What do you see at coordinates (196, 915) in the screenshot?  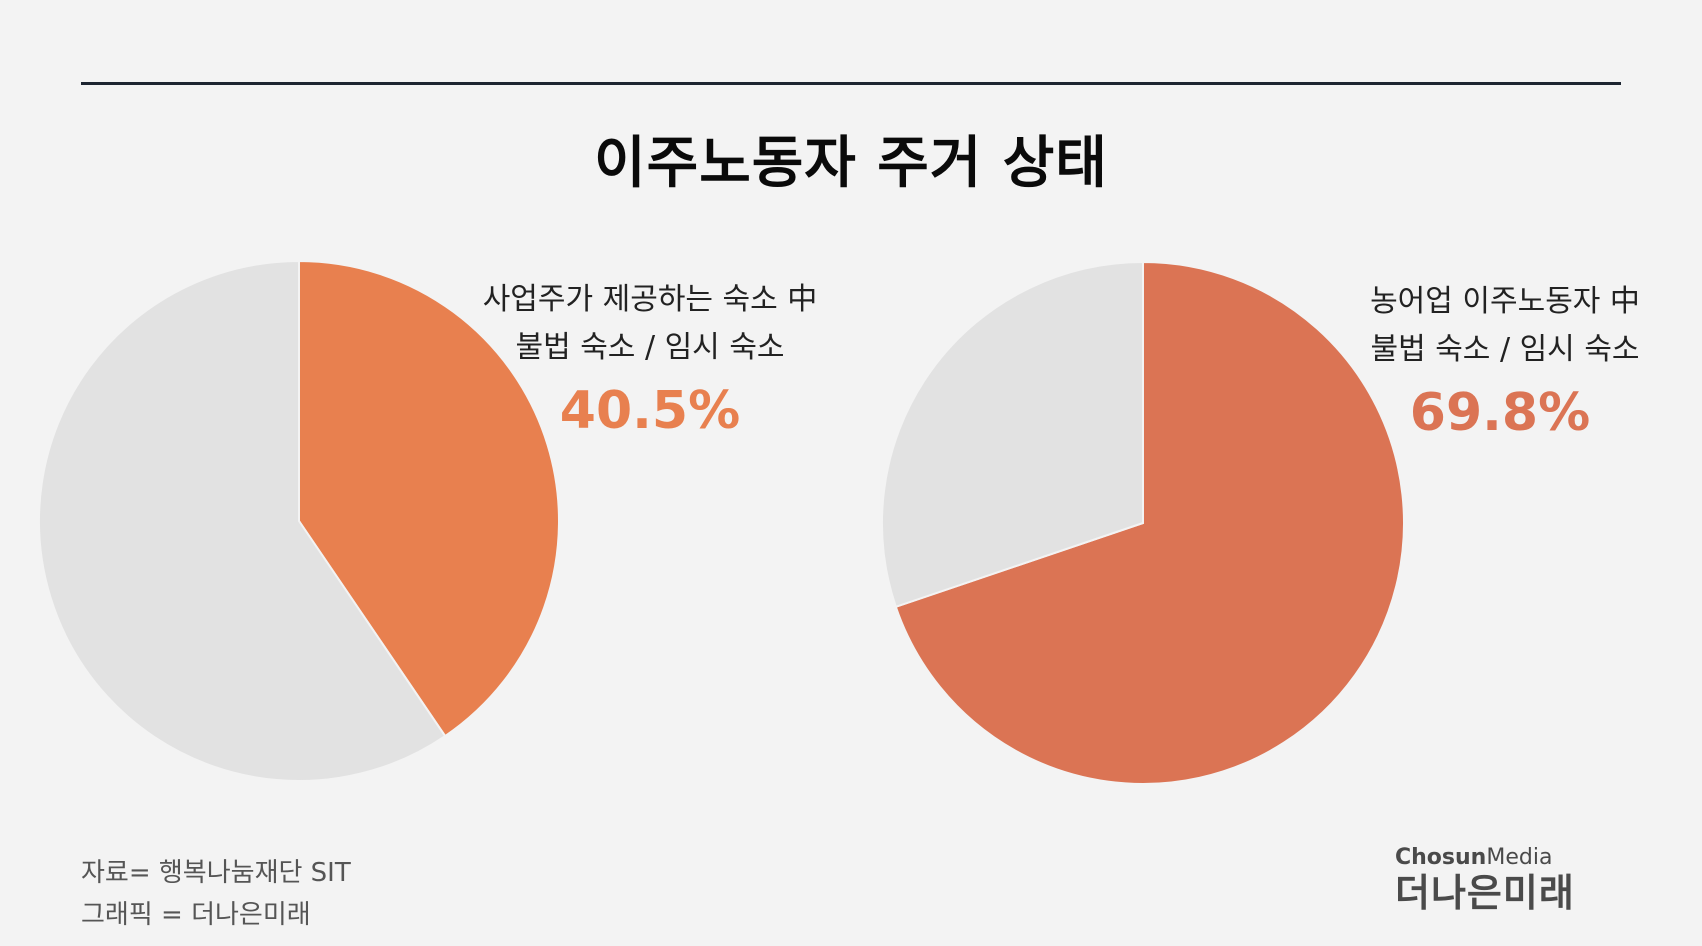 I see `graphic-credit-line: 그래픽 = 더나은미래` at bounding box center [196, 915].